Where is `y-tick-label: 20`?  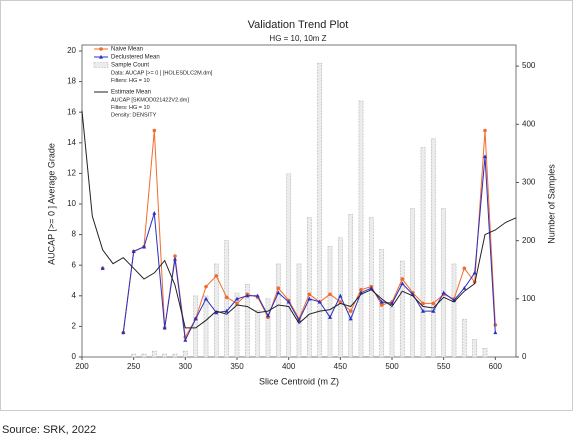
y-tick-label: 20 is located at coordinates (71, 50).